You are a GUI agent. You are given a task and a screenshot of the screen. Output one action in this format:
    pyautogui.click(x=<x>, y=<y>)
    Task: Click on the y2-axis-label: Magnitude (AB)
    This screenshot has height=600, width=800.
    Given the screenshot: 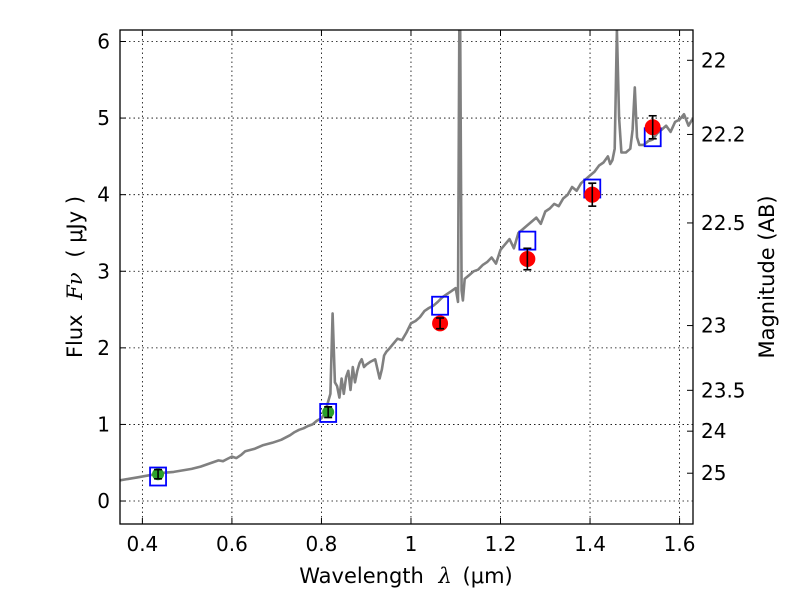 What is the action you would take?
    pyautogui.click(x=767, y=276)
    